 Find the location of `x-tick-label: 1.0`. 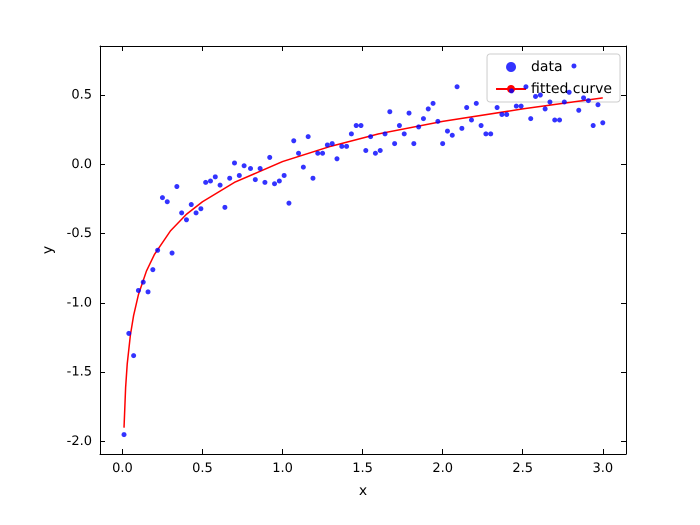

x-tick-label: 1.0 is located at coordinates (282, 468).